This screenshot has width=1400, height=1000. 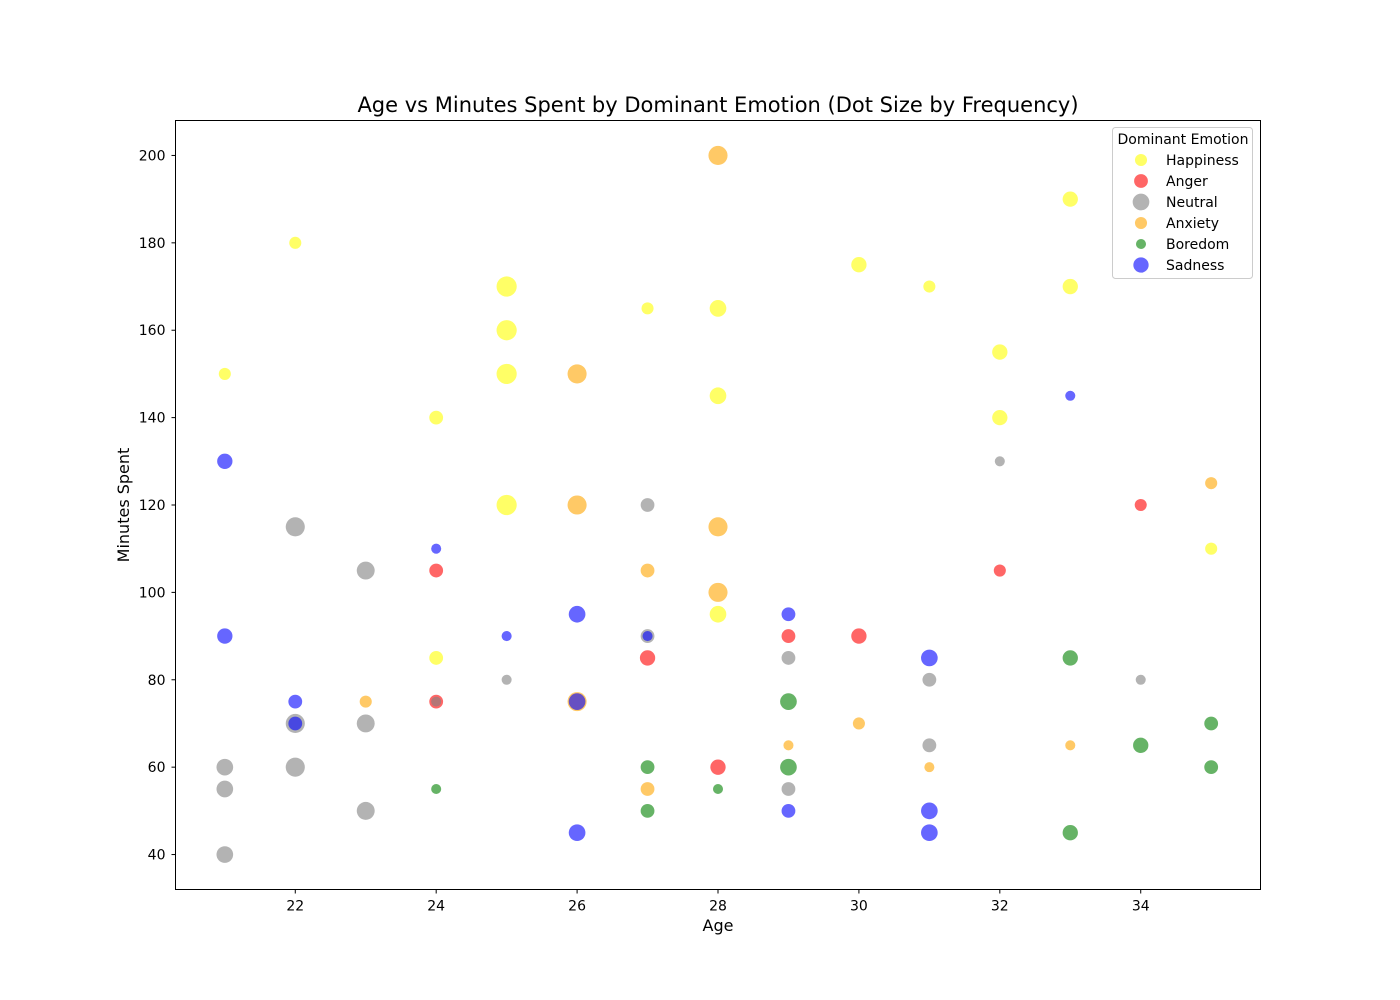 I want to click on y-tick-label-4: 120, so click(x=152, y=506).